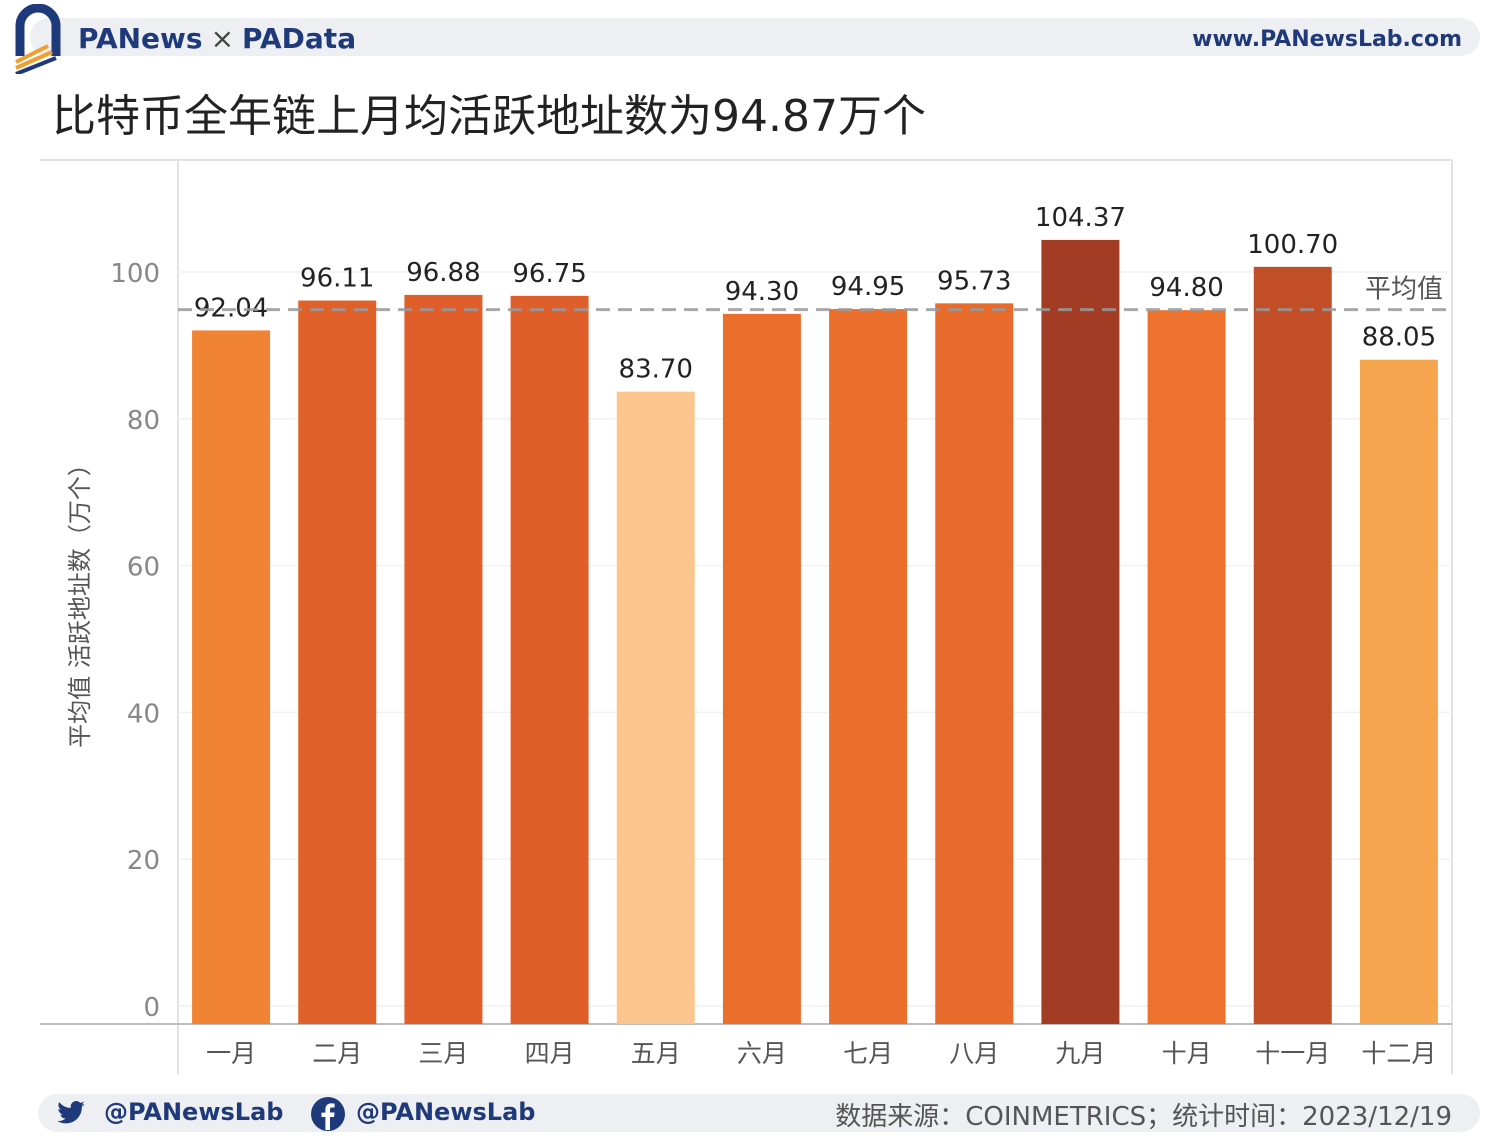 This screenshot has width=1492, height=1138. What do you see at coordinates (140, 38) in the screenshot?
I see `brand-panews: PANews` at bounding box center [140, 38].